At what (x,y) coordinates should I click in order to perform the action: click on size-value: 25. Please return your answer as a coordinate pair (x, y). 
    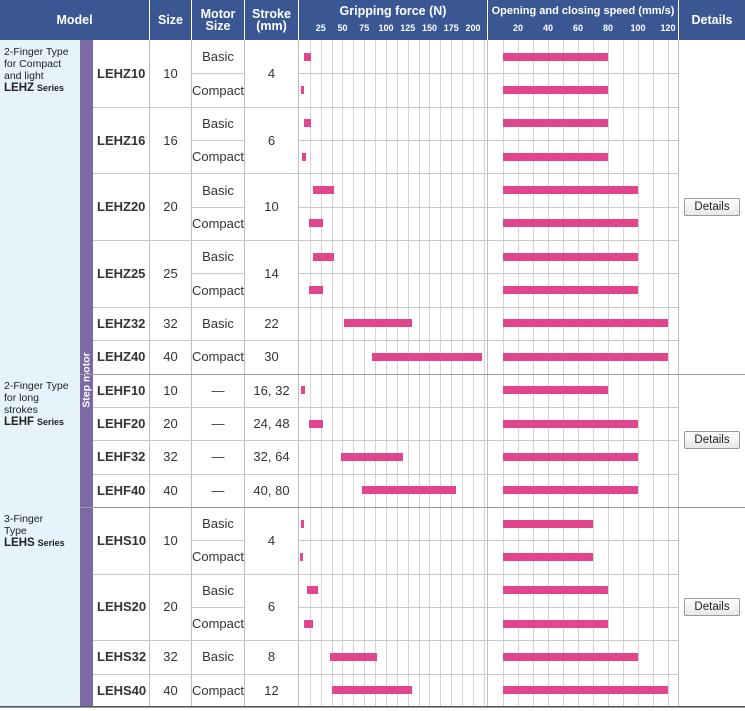
    Looking at the image, I should click on (170, 273).